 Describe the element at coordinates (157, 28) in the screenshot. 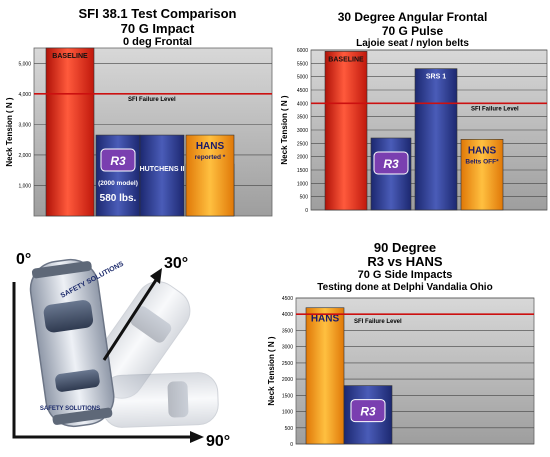

I see `chart1-subtitle: 70 G Impact` at that location.